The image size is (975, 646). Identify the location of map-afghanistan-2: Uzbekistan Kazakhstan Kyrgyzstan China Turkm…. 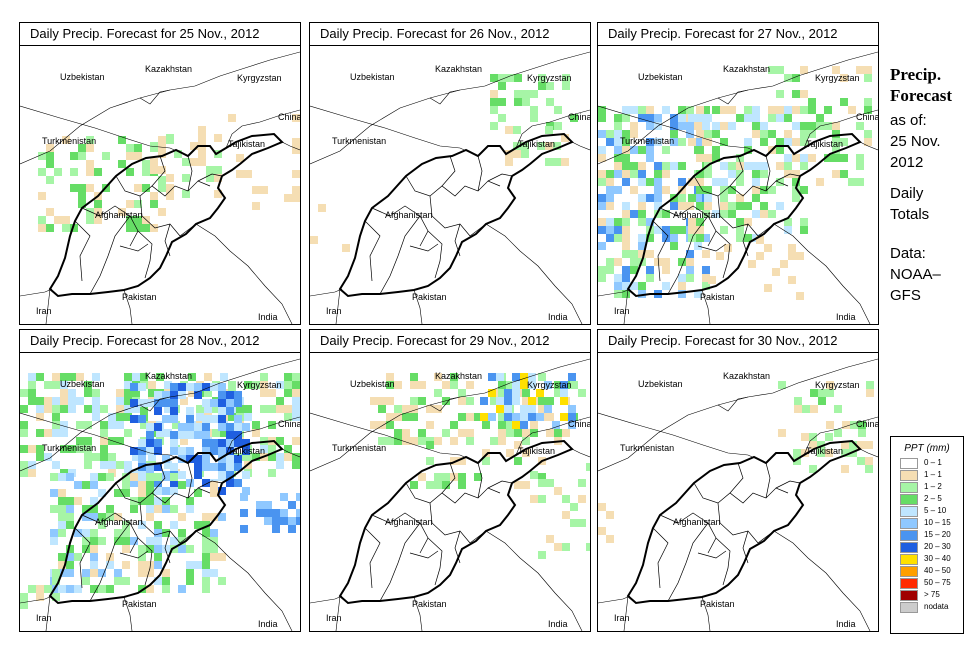
(450, 187).